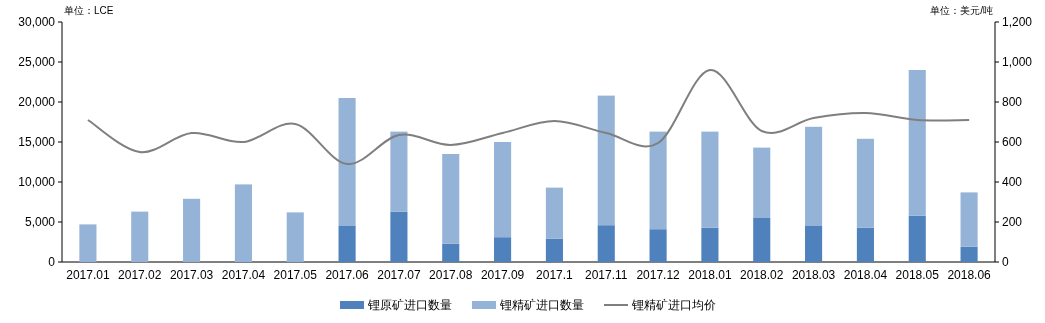 The image size is (1045, 323). What do you see at coordinates (1012, 102) in the screenshot?
I see `y2-tick-label: 800` at bounding box center [1012, 102].